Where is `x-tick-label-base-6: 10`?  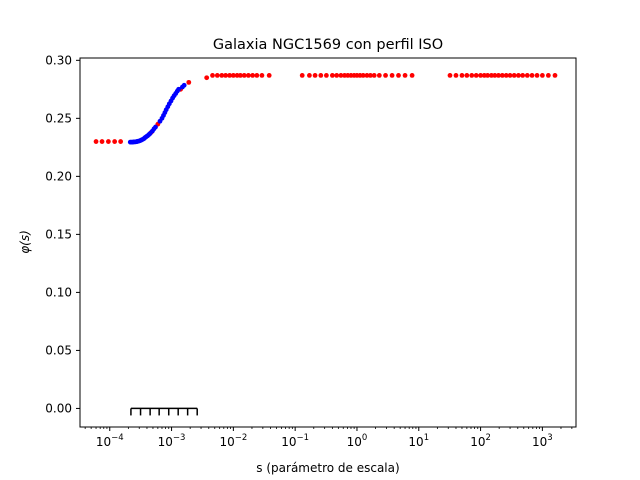
x-tick-label-base-6: 10 is located at coordinates (477, 442).